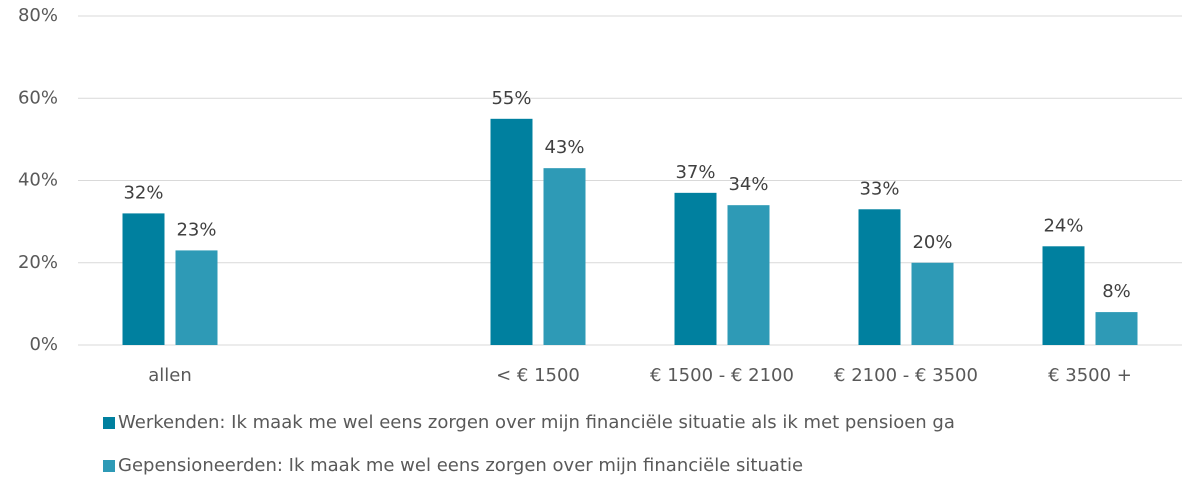 This screenshot has width=1190, height=484. I want to click on x-tick-label: € 3500 +, so click(1090, 375).